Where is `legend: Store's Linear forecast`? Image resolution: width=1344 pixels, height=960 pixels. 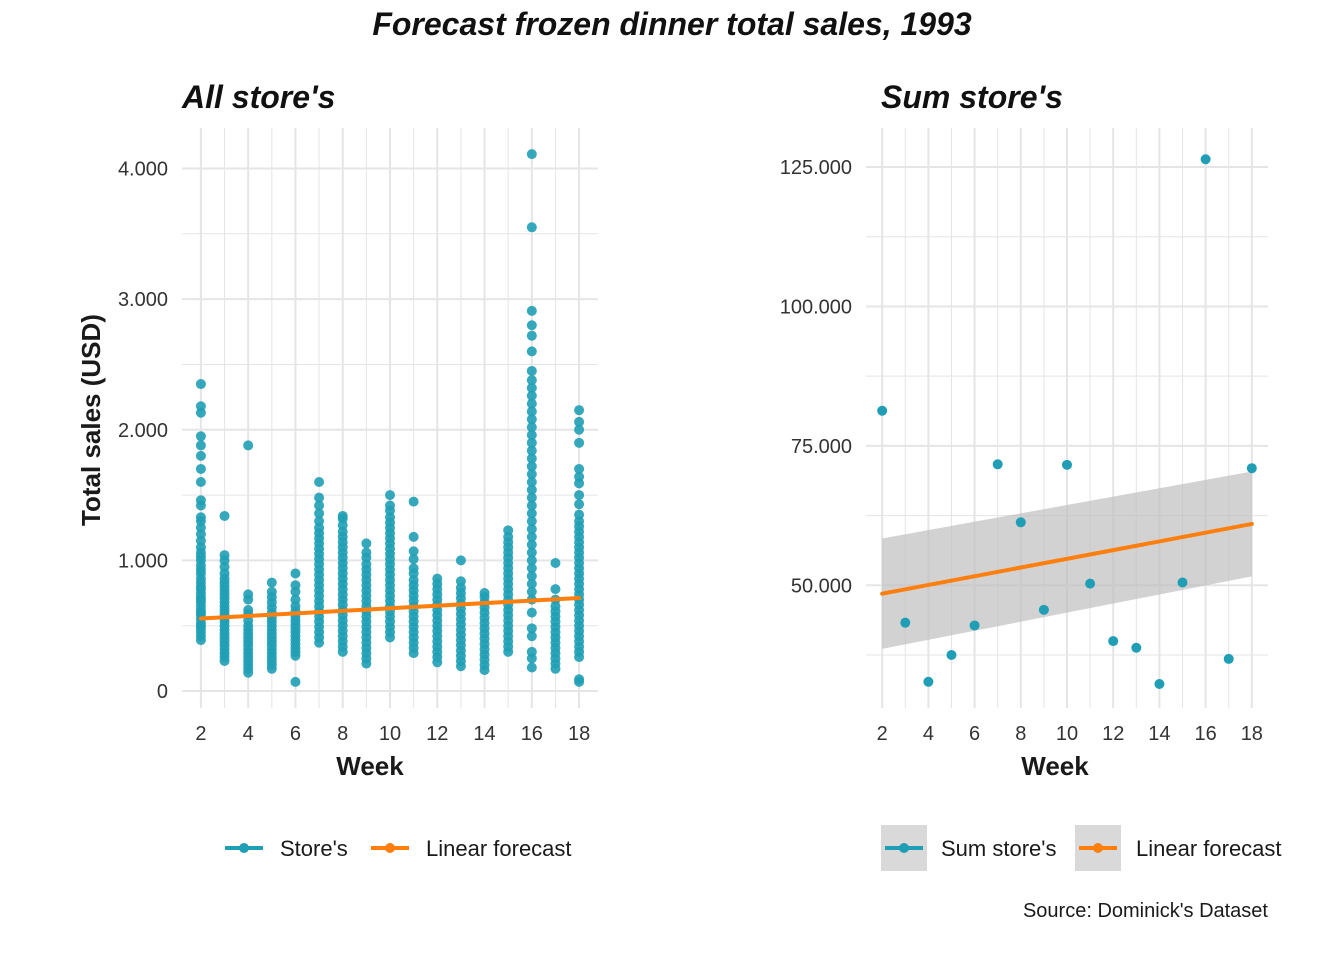 legend: Store's Linear forecast is located at coordinates (398, 848).